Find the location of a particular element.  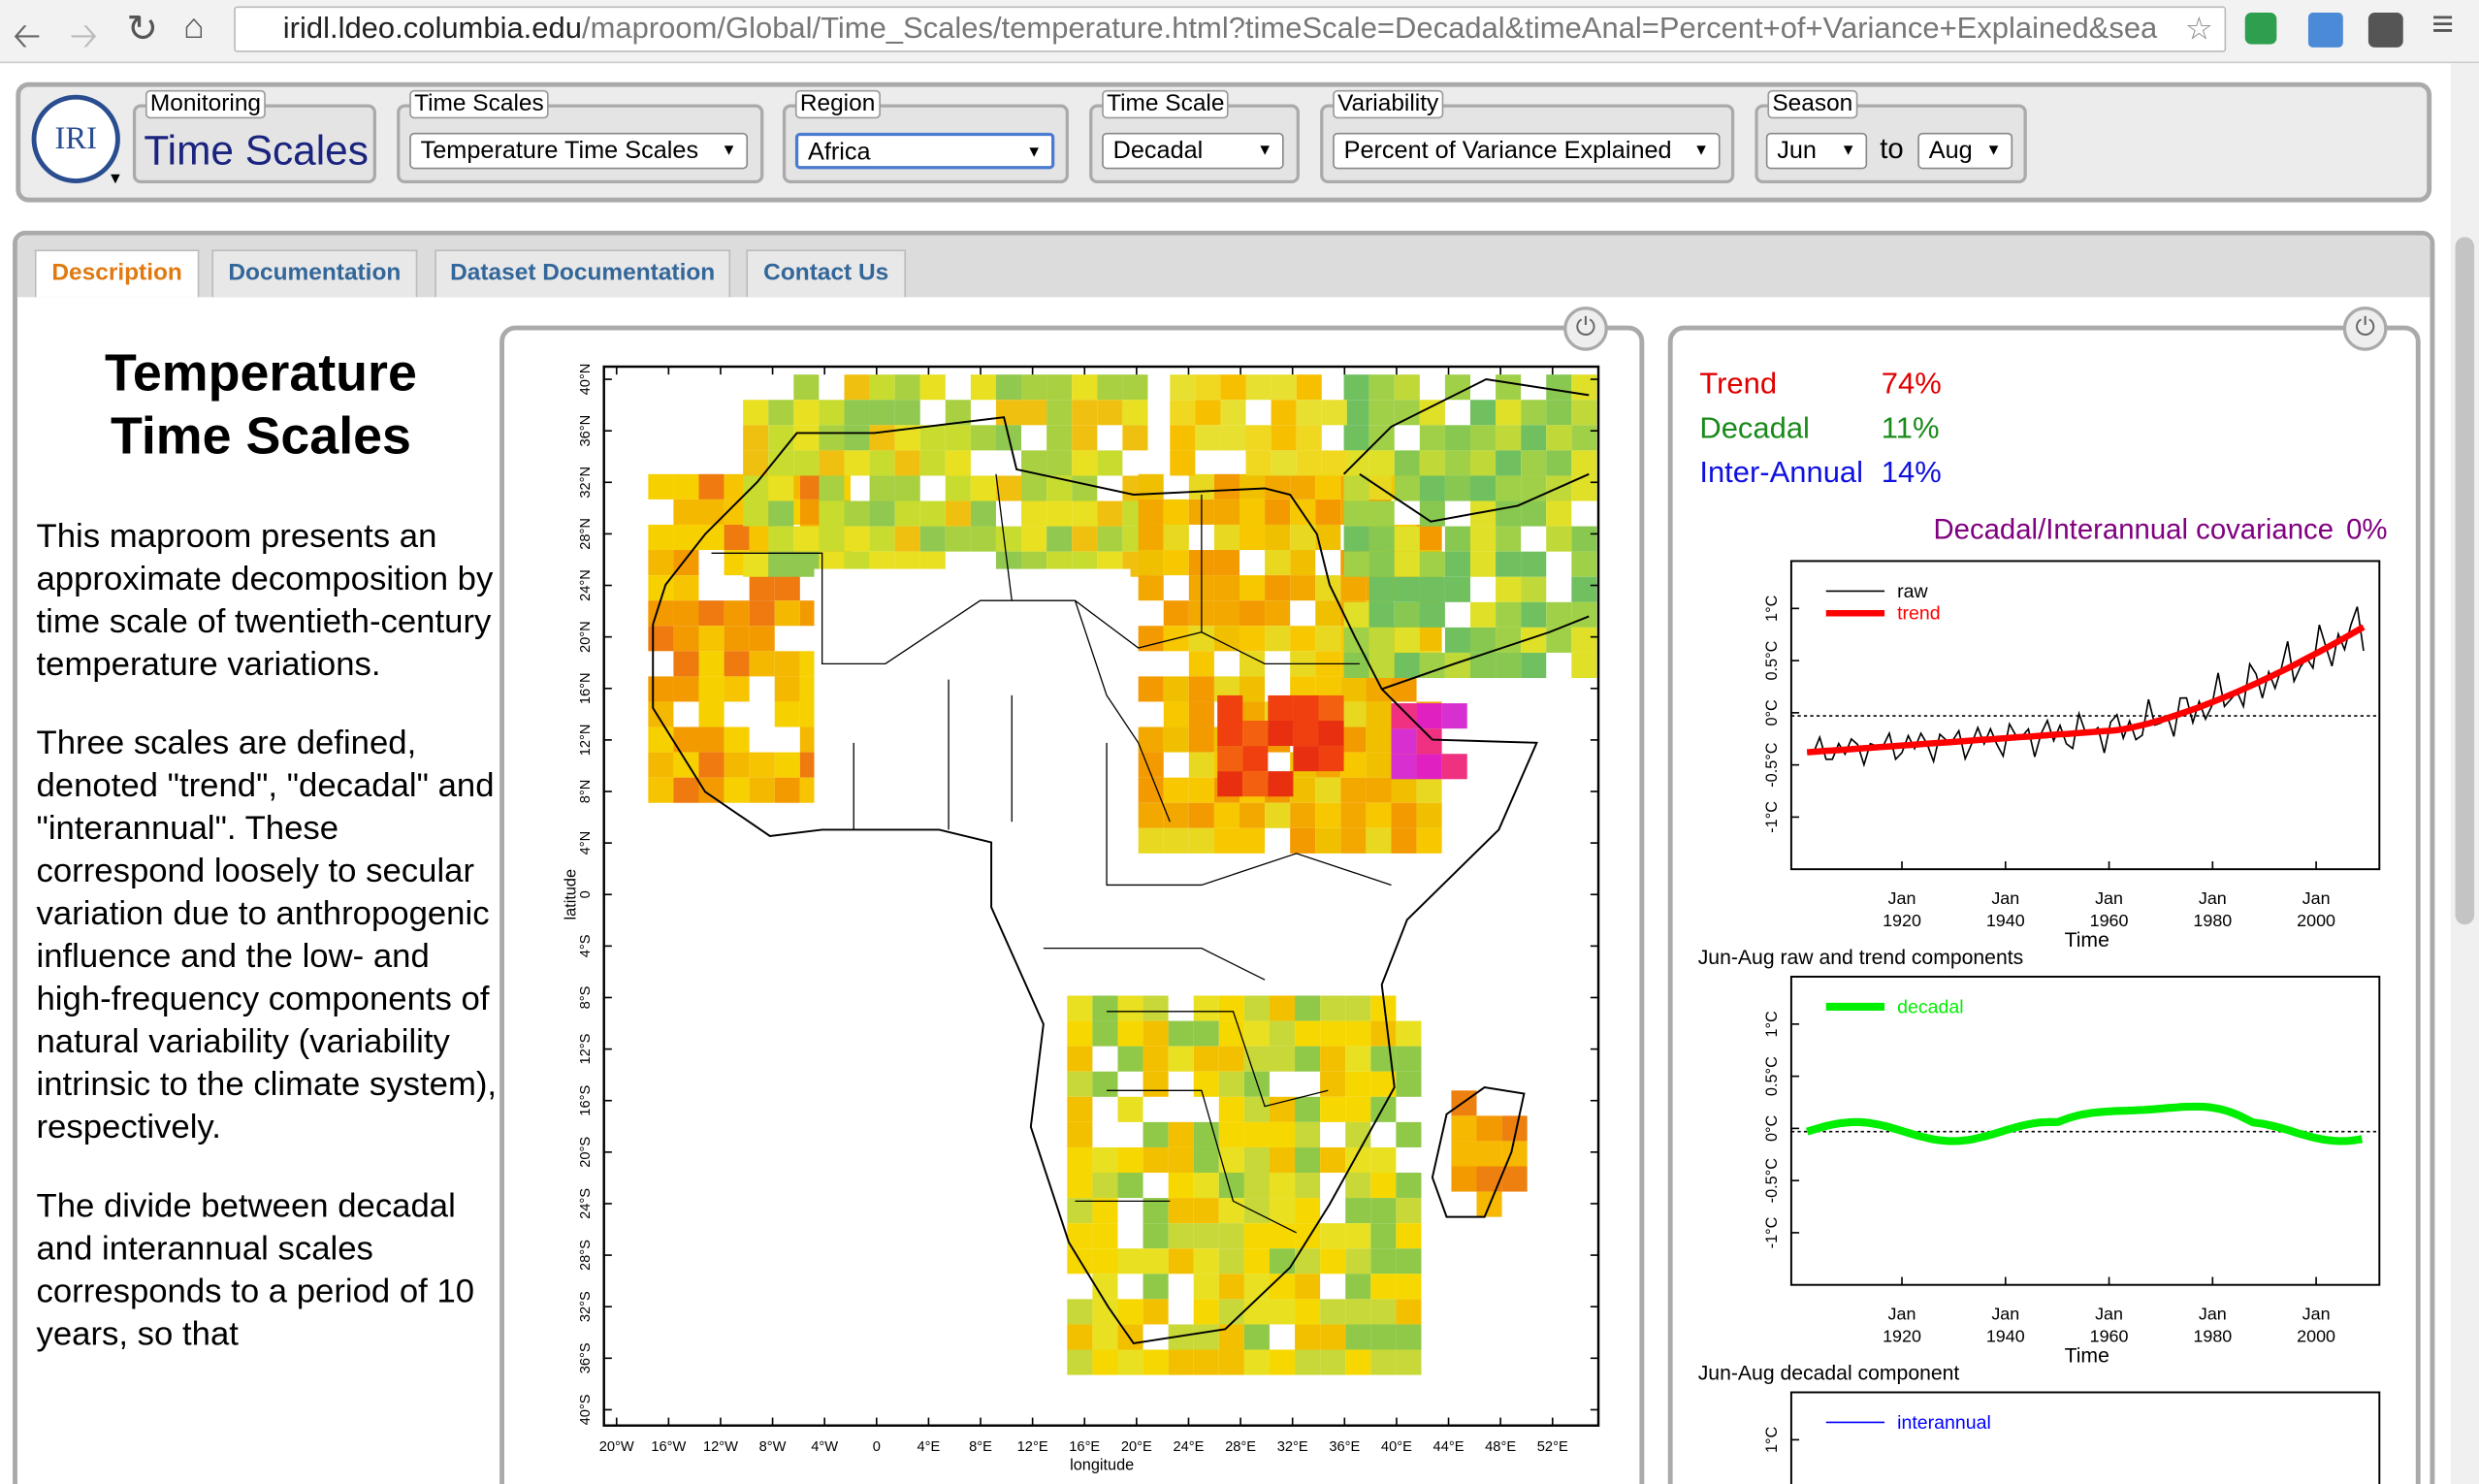

x-tick-month: Jan is located at coordinates (1902, 1314).